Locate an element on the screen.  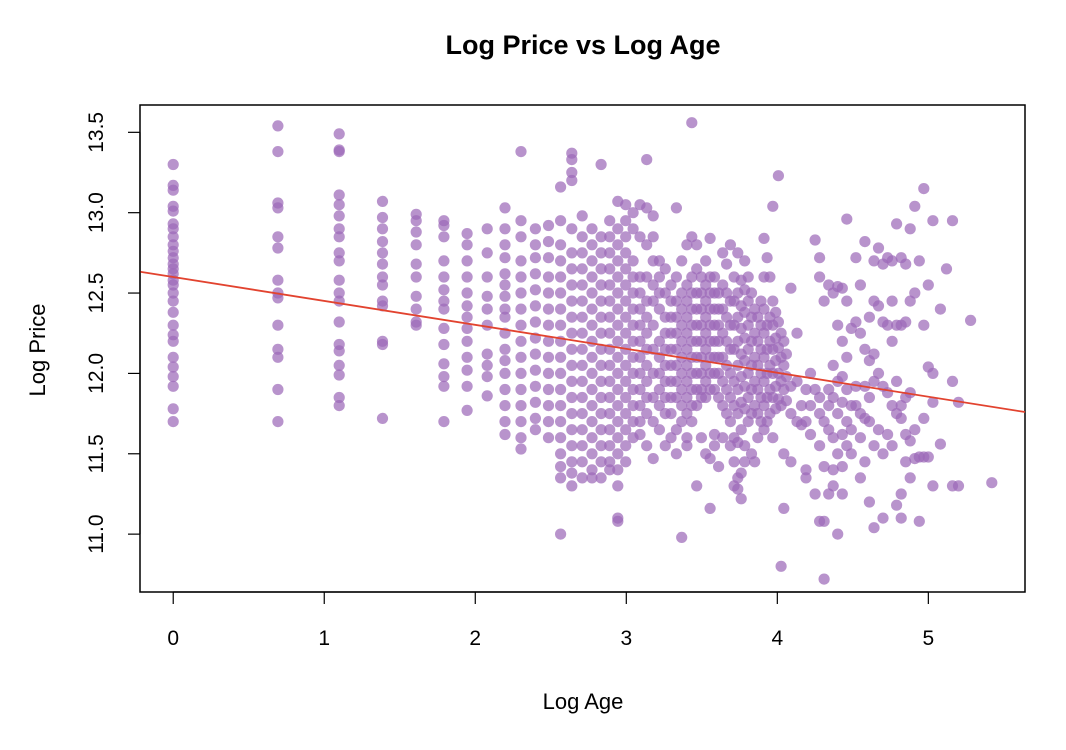
x-tick-label: 5 is located at coordinates (929, 638).